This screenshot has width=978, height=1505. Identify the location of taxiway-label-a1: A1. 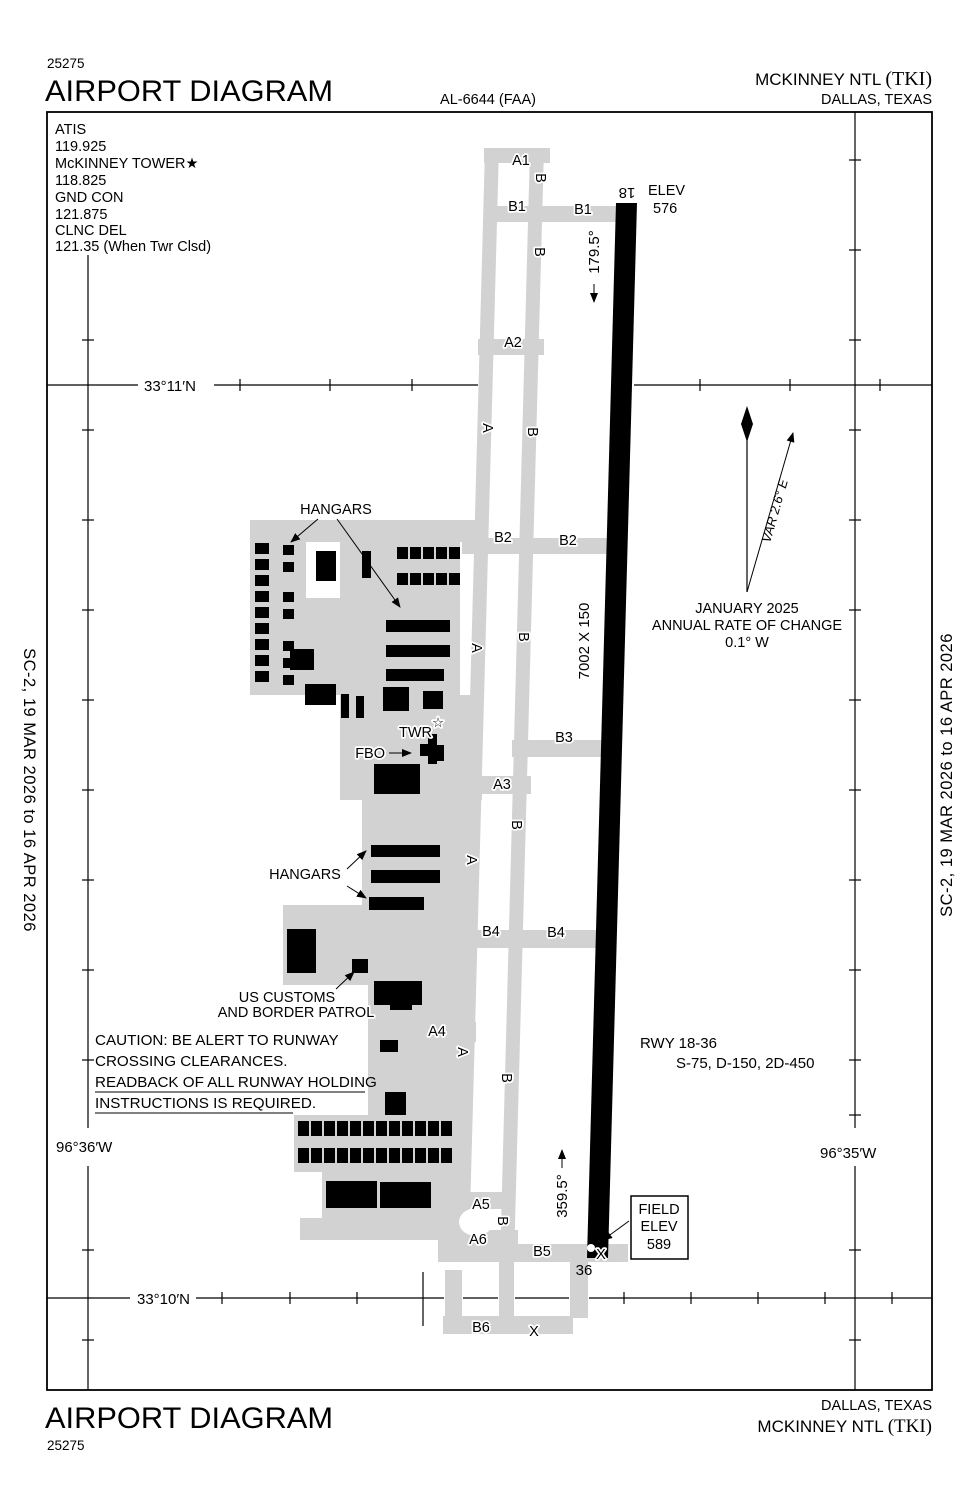
(521, 161).